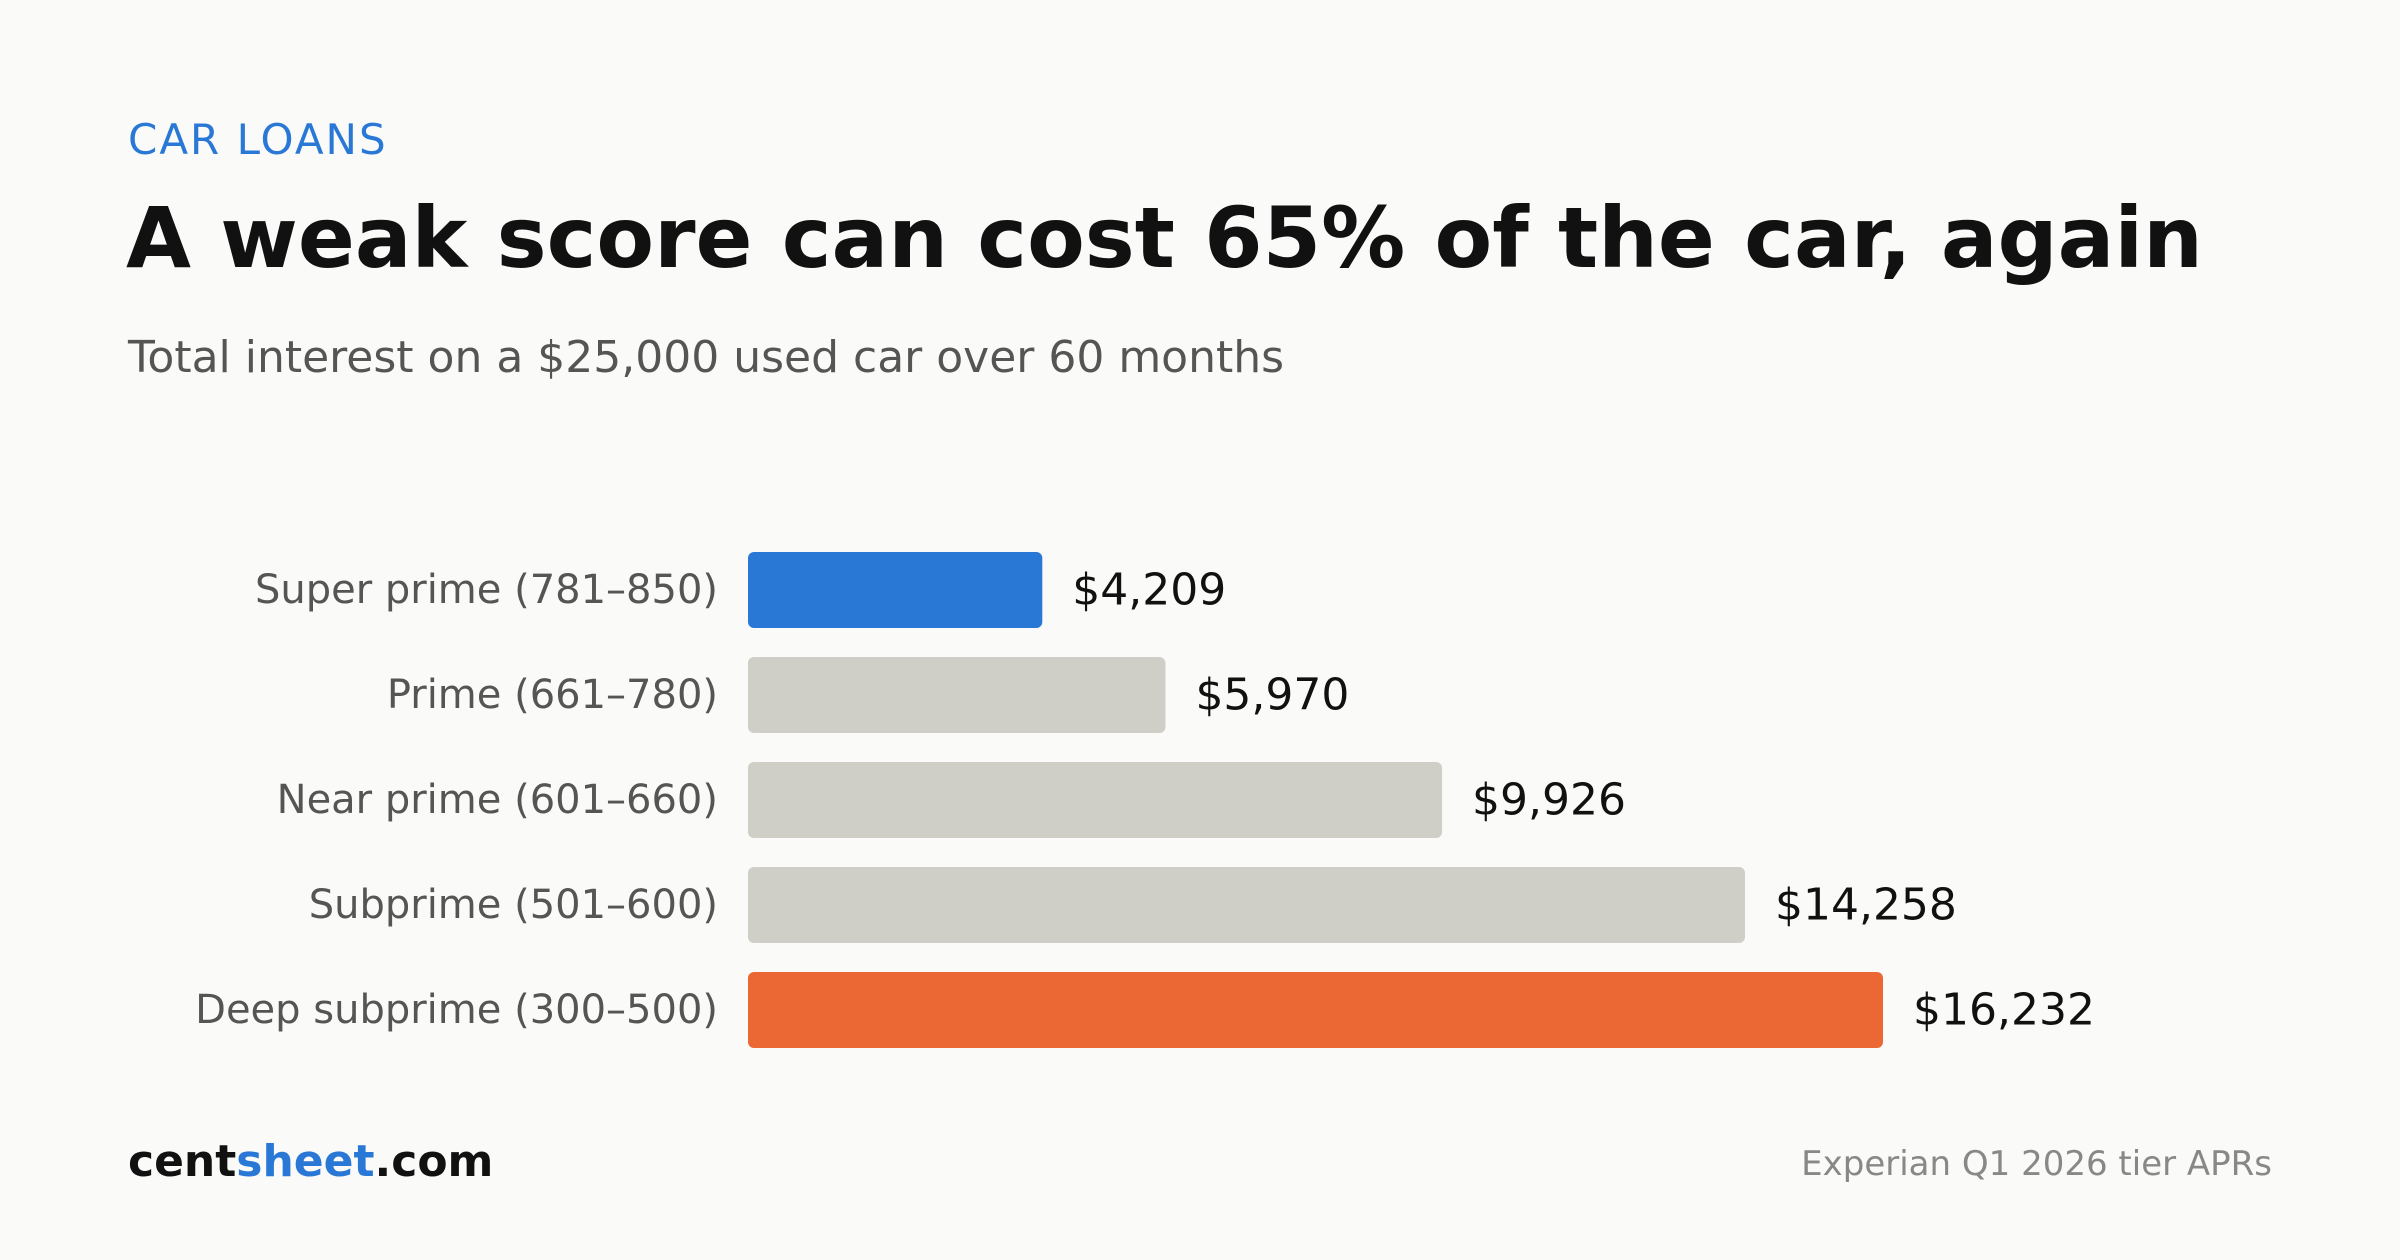 Image resolution: width=2400 pixels, height=1260 pixels. I want to click on value-label-2: $9,926, so click(1549, 800).